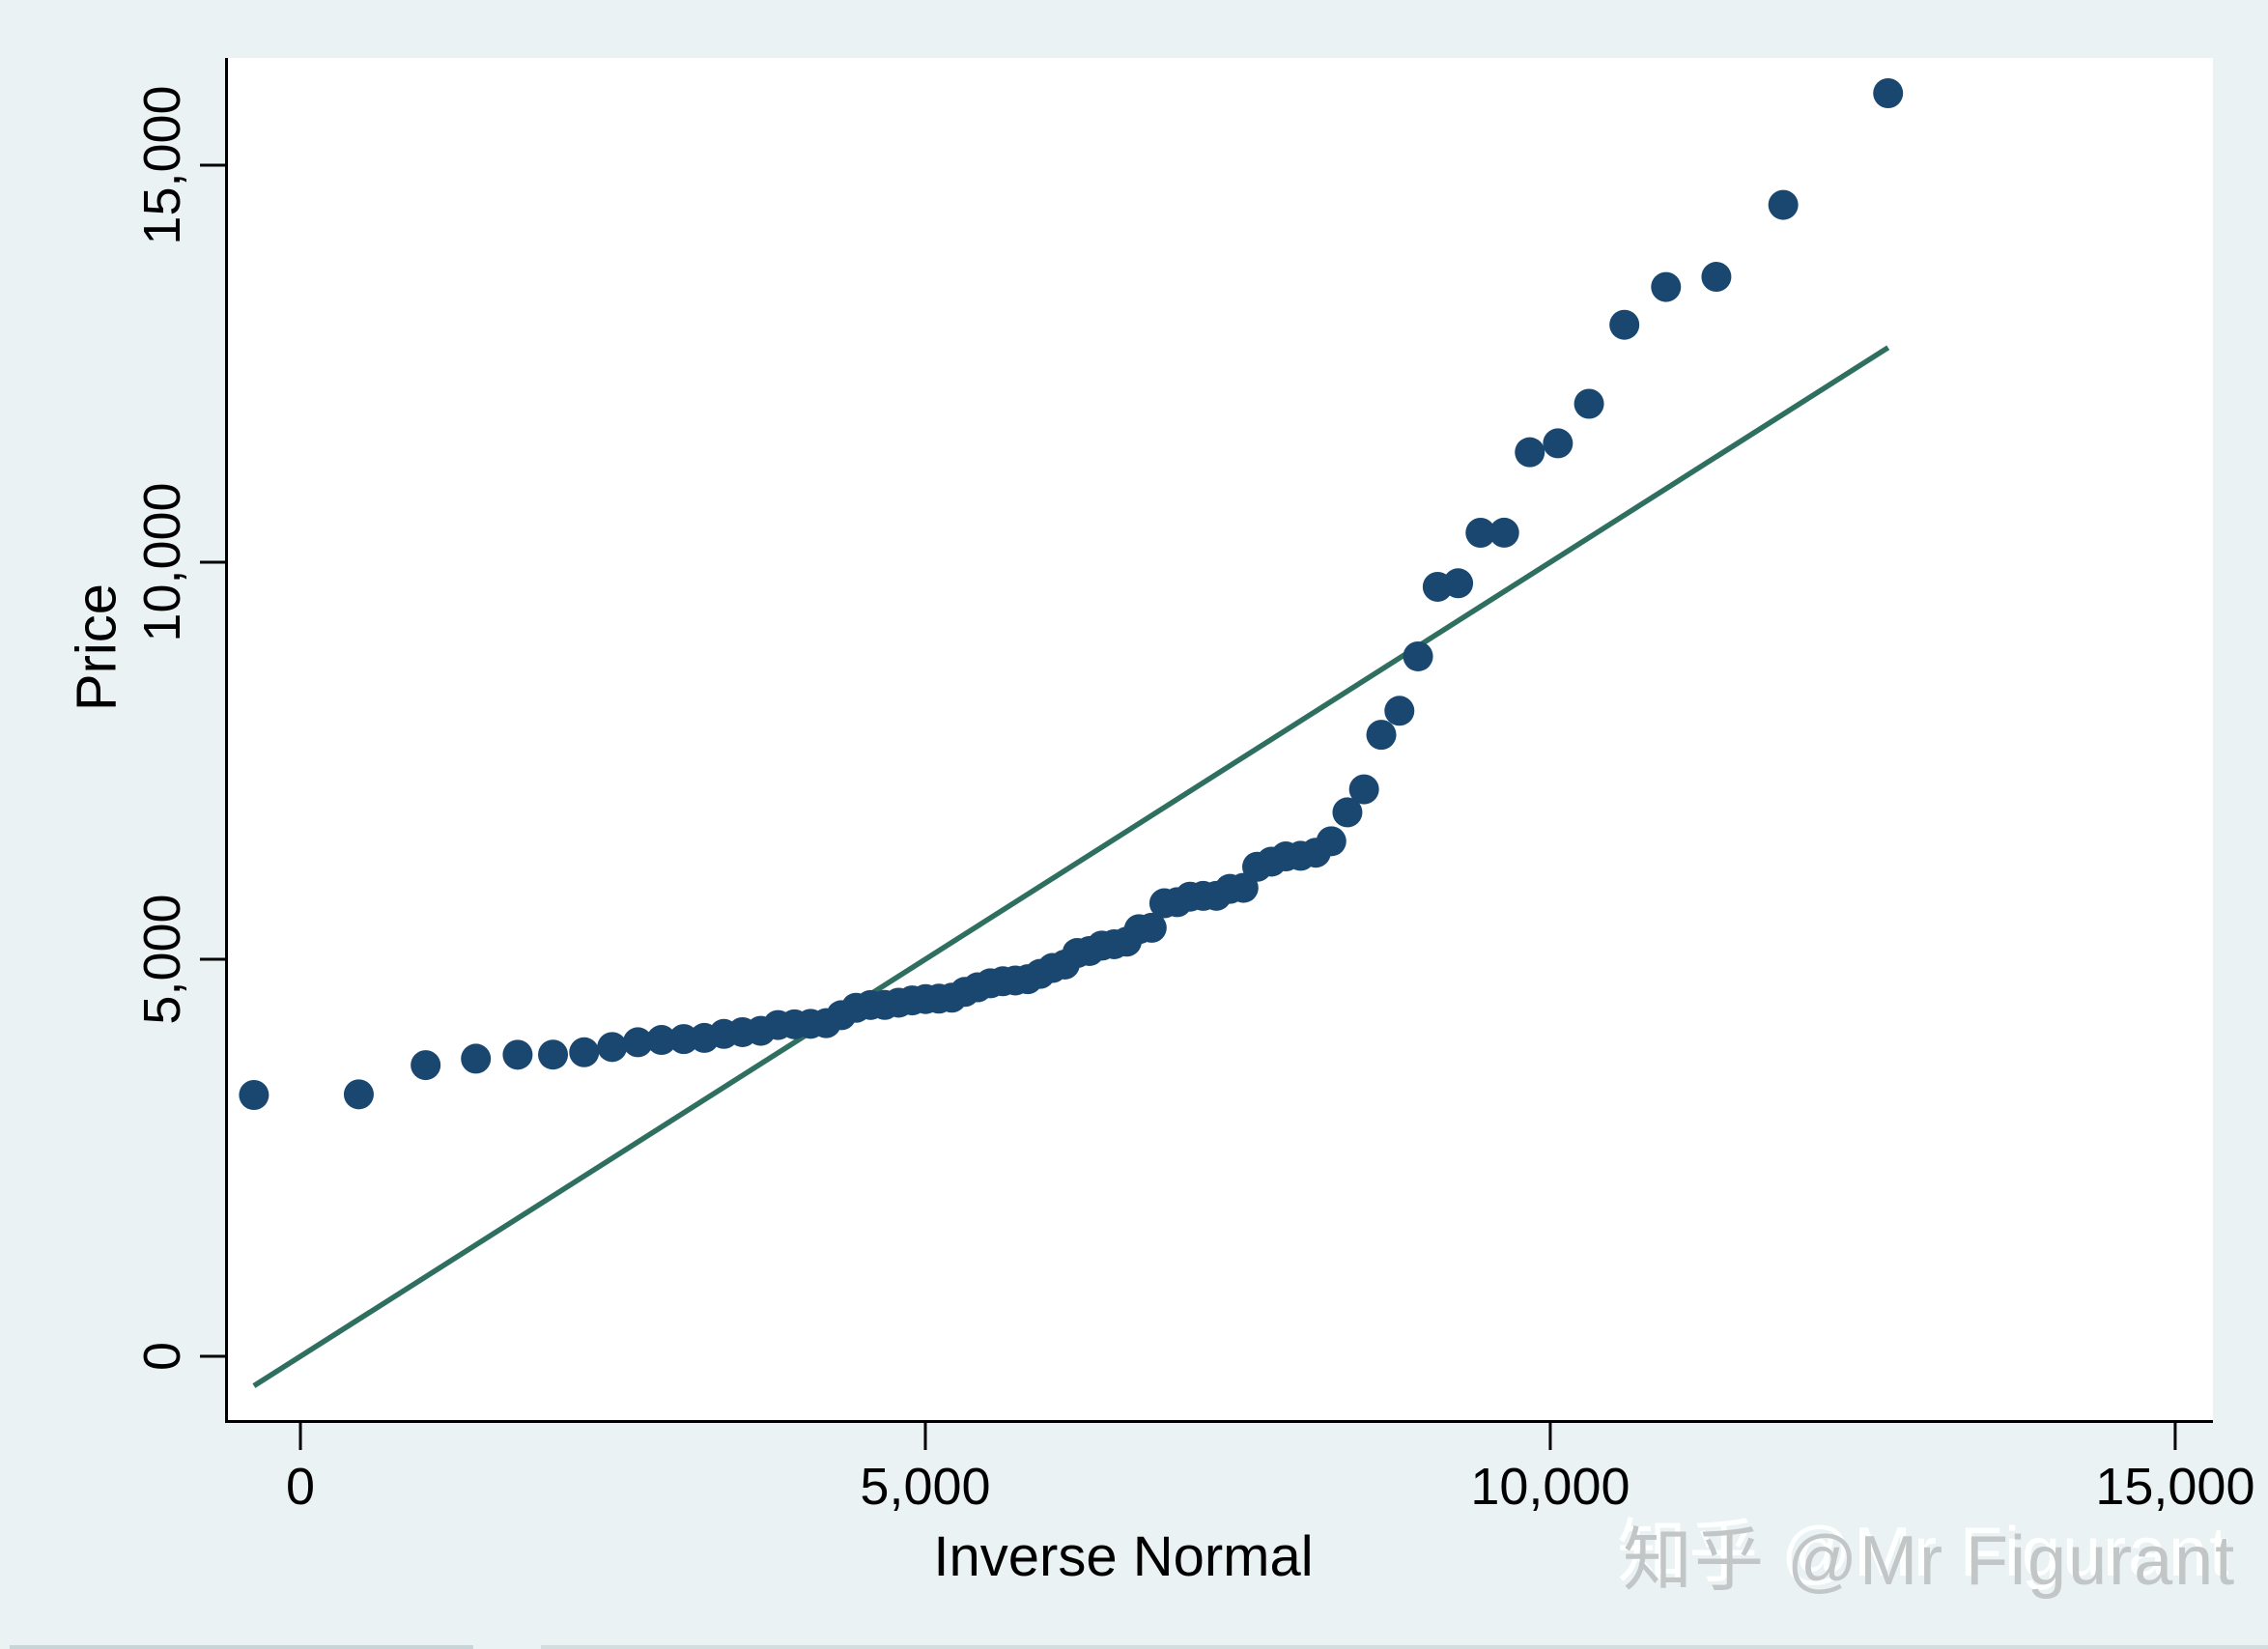  Describe the element at coordinates (1123, 1557) in the screenshot. I see `x-axis-title: Inverse Normal` at that location.